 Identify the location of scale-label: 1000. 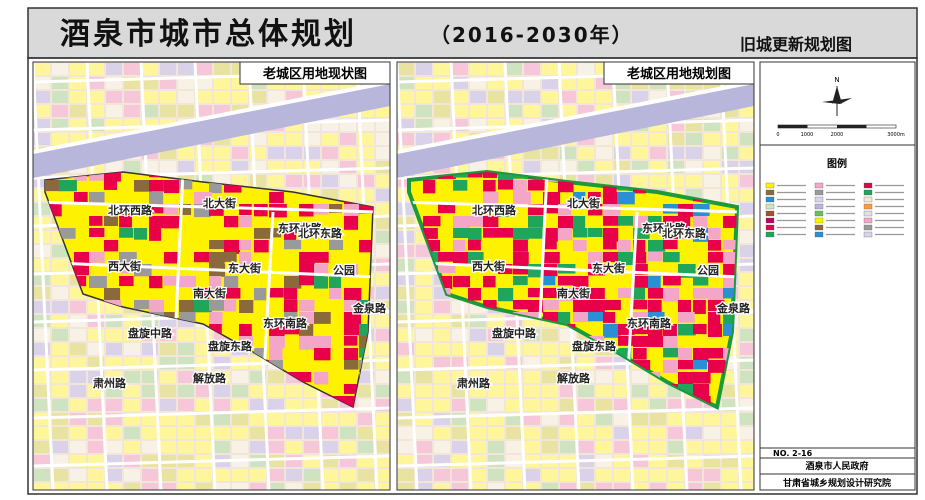
(807, 135).